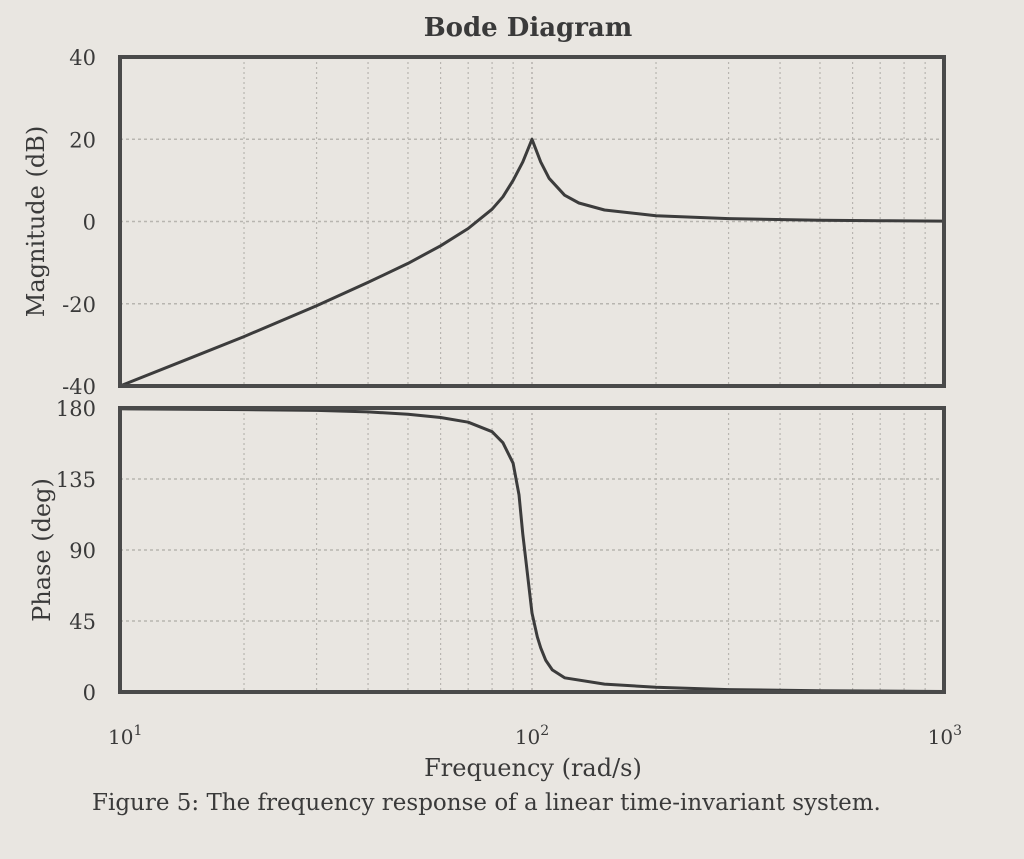 Image resolution: width=1024 pixels, height=859 pixels. Describe the element at coordinates (82, 140) in the screenshot. I see `y-tick-label: 20` at that location.